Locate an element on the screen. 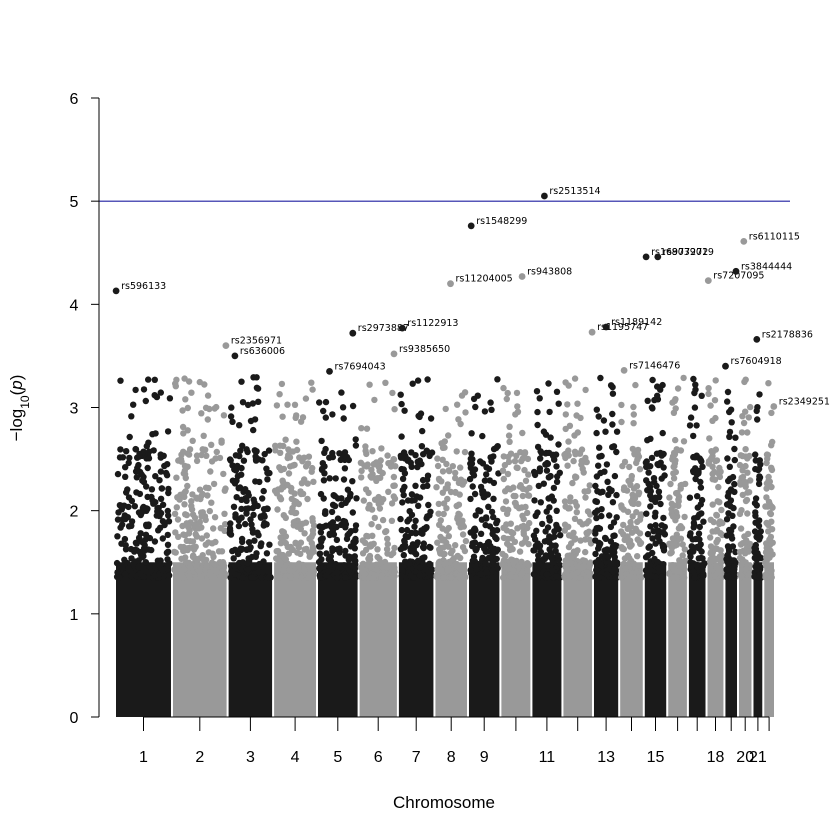  snp-label: rs1548299 is located at coordinates (501, 221).